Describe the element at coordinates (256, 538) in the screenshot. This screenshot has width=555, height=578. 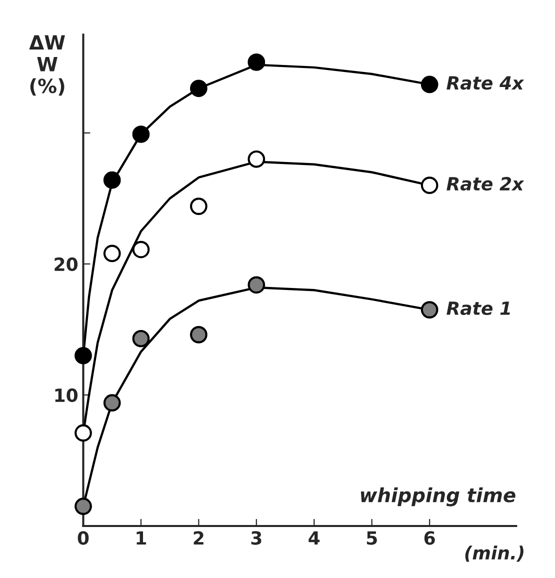
I see `x-tick-label: 3` at that location.